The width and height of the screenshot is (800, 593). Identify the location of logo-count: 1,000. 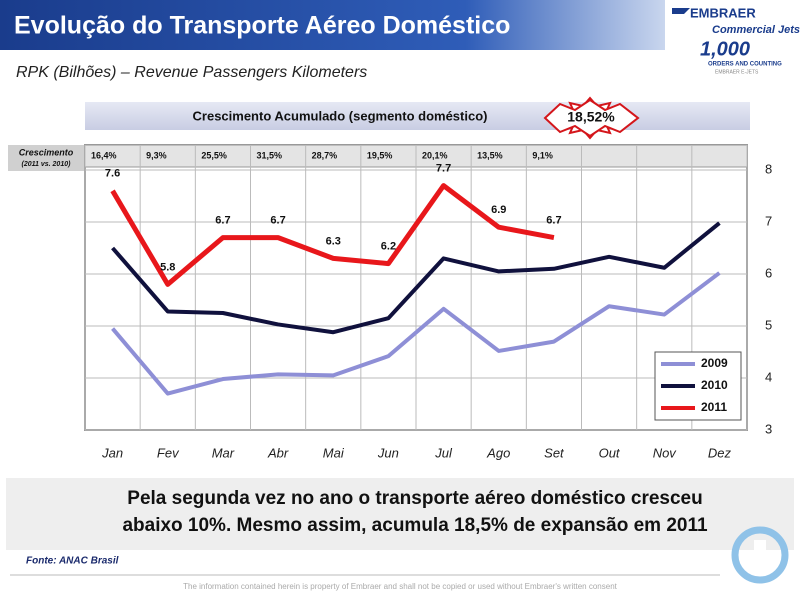
(725, 49).